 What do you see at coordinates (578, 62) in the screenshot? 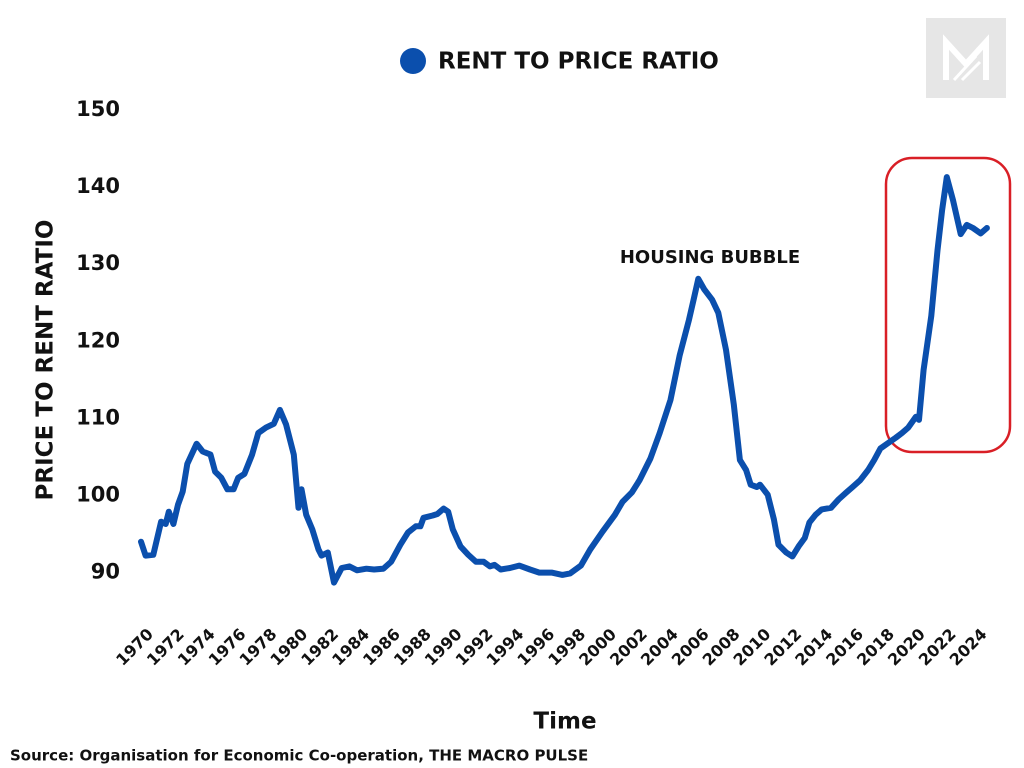
I see `legend-label: RENT TO PRICE RATIO` at bounding box center [578, 62].